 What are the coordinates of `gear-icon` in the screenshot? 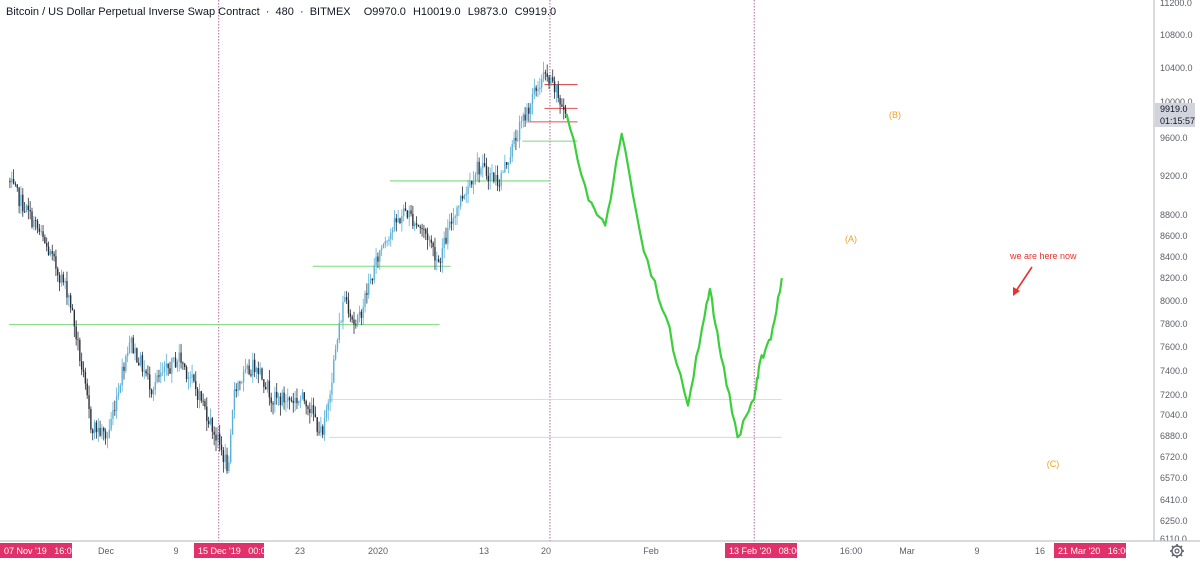 It's located at (1177, 551).